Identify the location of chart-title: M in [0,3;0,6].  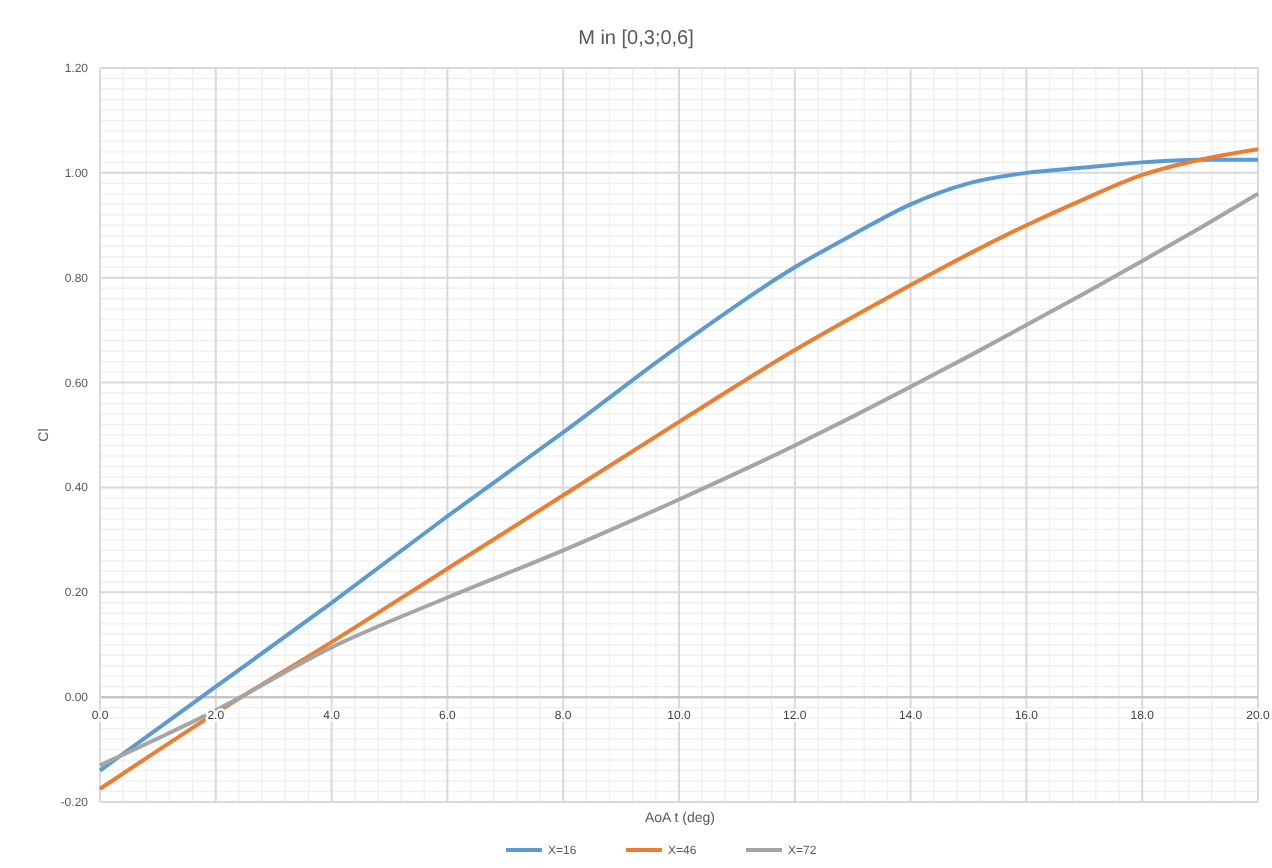
(636, 39).